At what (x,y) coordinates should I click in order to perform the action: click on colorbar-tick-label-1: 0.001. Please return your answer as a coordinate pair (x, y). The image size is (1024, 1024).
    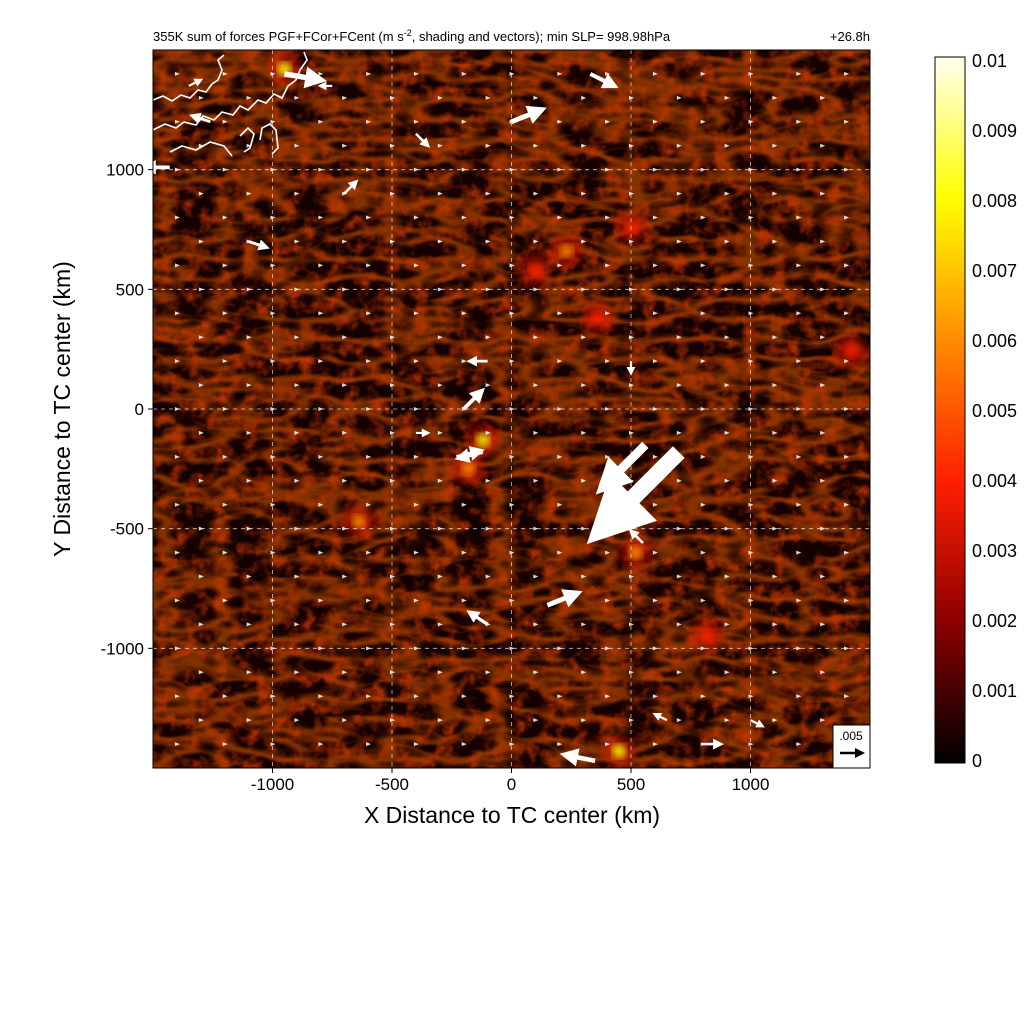
    Looking at the image, I should click on (994, 691).